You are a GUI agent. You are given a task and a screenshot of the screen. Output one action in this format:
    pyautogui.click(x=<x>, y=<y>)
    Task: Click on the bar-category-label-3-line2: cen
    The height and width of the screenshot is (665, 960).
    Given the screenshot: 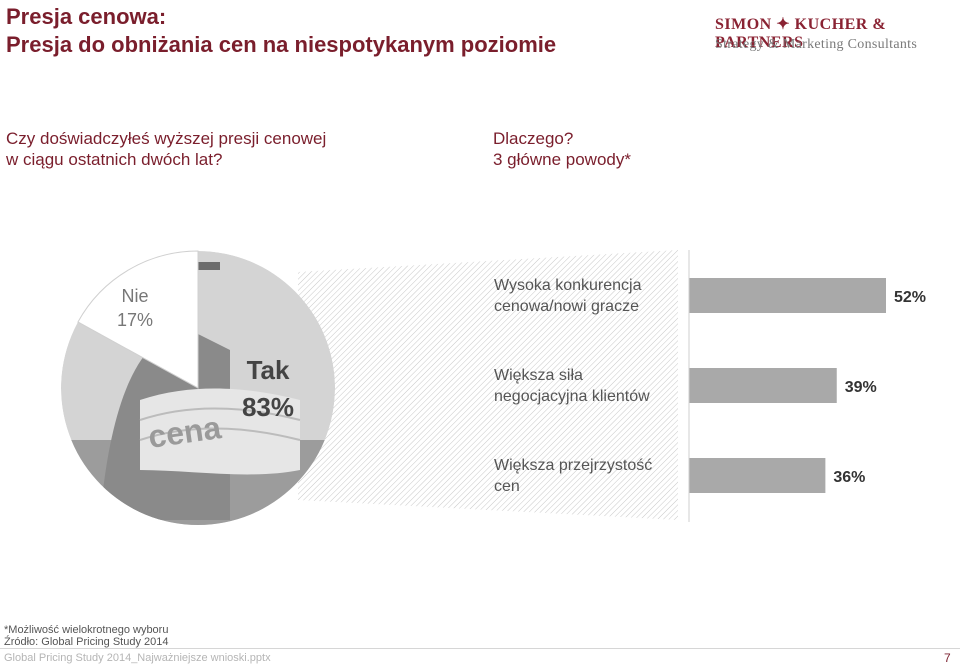 What is the action you would take?
    pyautogui.click(x=507, y=486)
    